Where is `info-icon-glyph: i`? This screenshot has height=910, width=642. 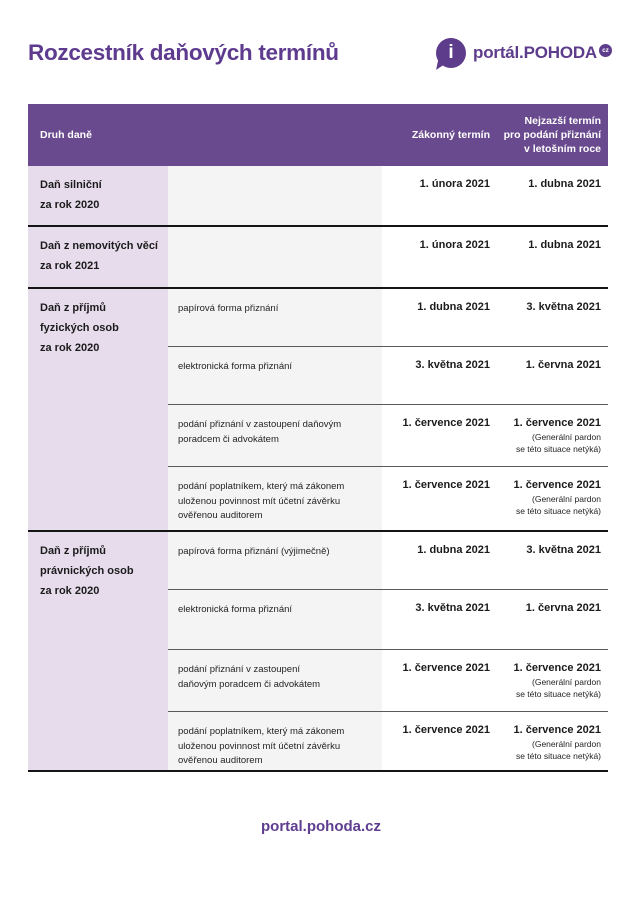
info-icon-glyph: i is located at coordinates (451, 52).